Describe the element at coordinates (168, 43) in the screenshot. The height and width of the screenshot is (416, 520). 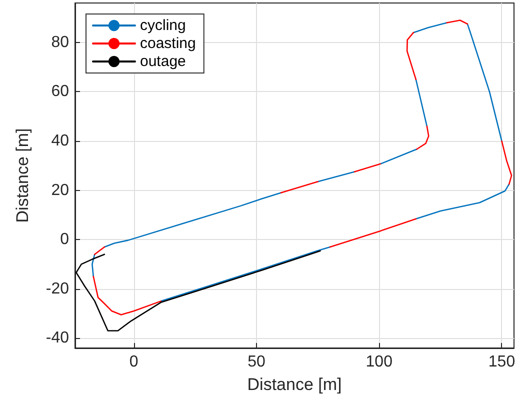
I see `legend-label: coasting` at that location.